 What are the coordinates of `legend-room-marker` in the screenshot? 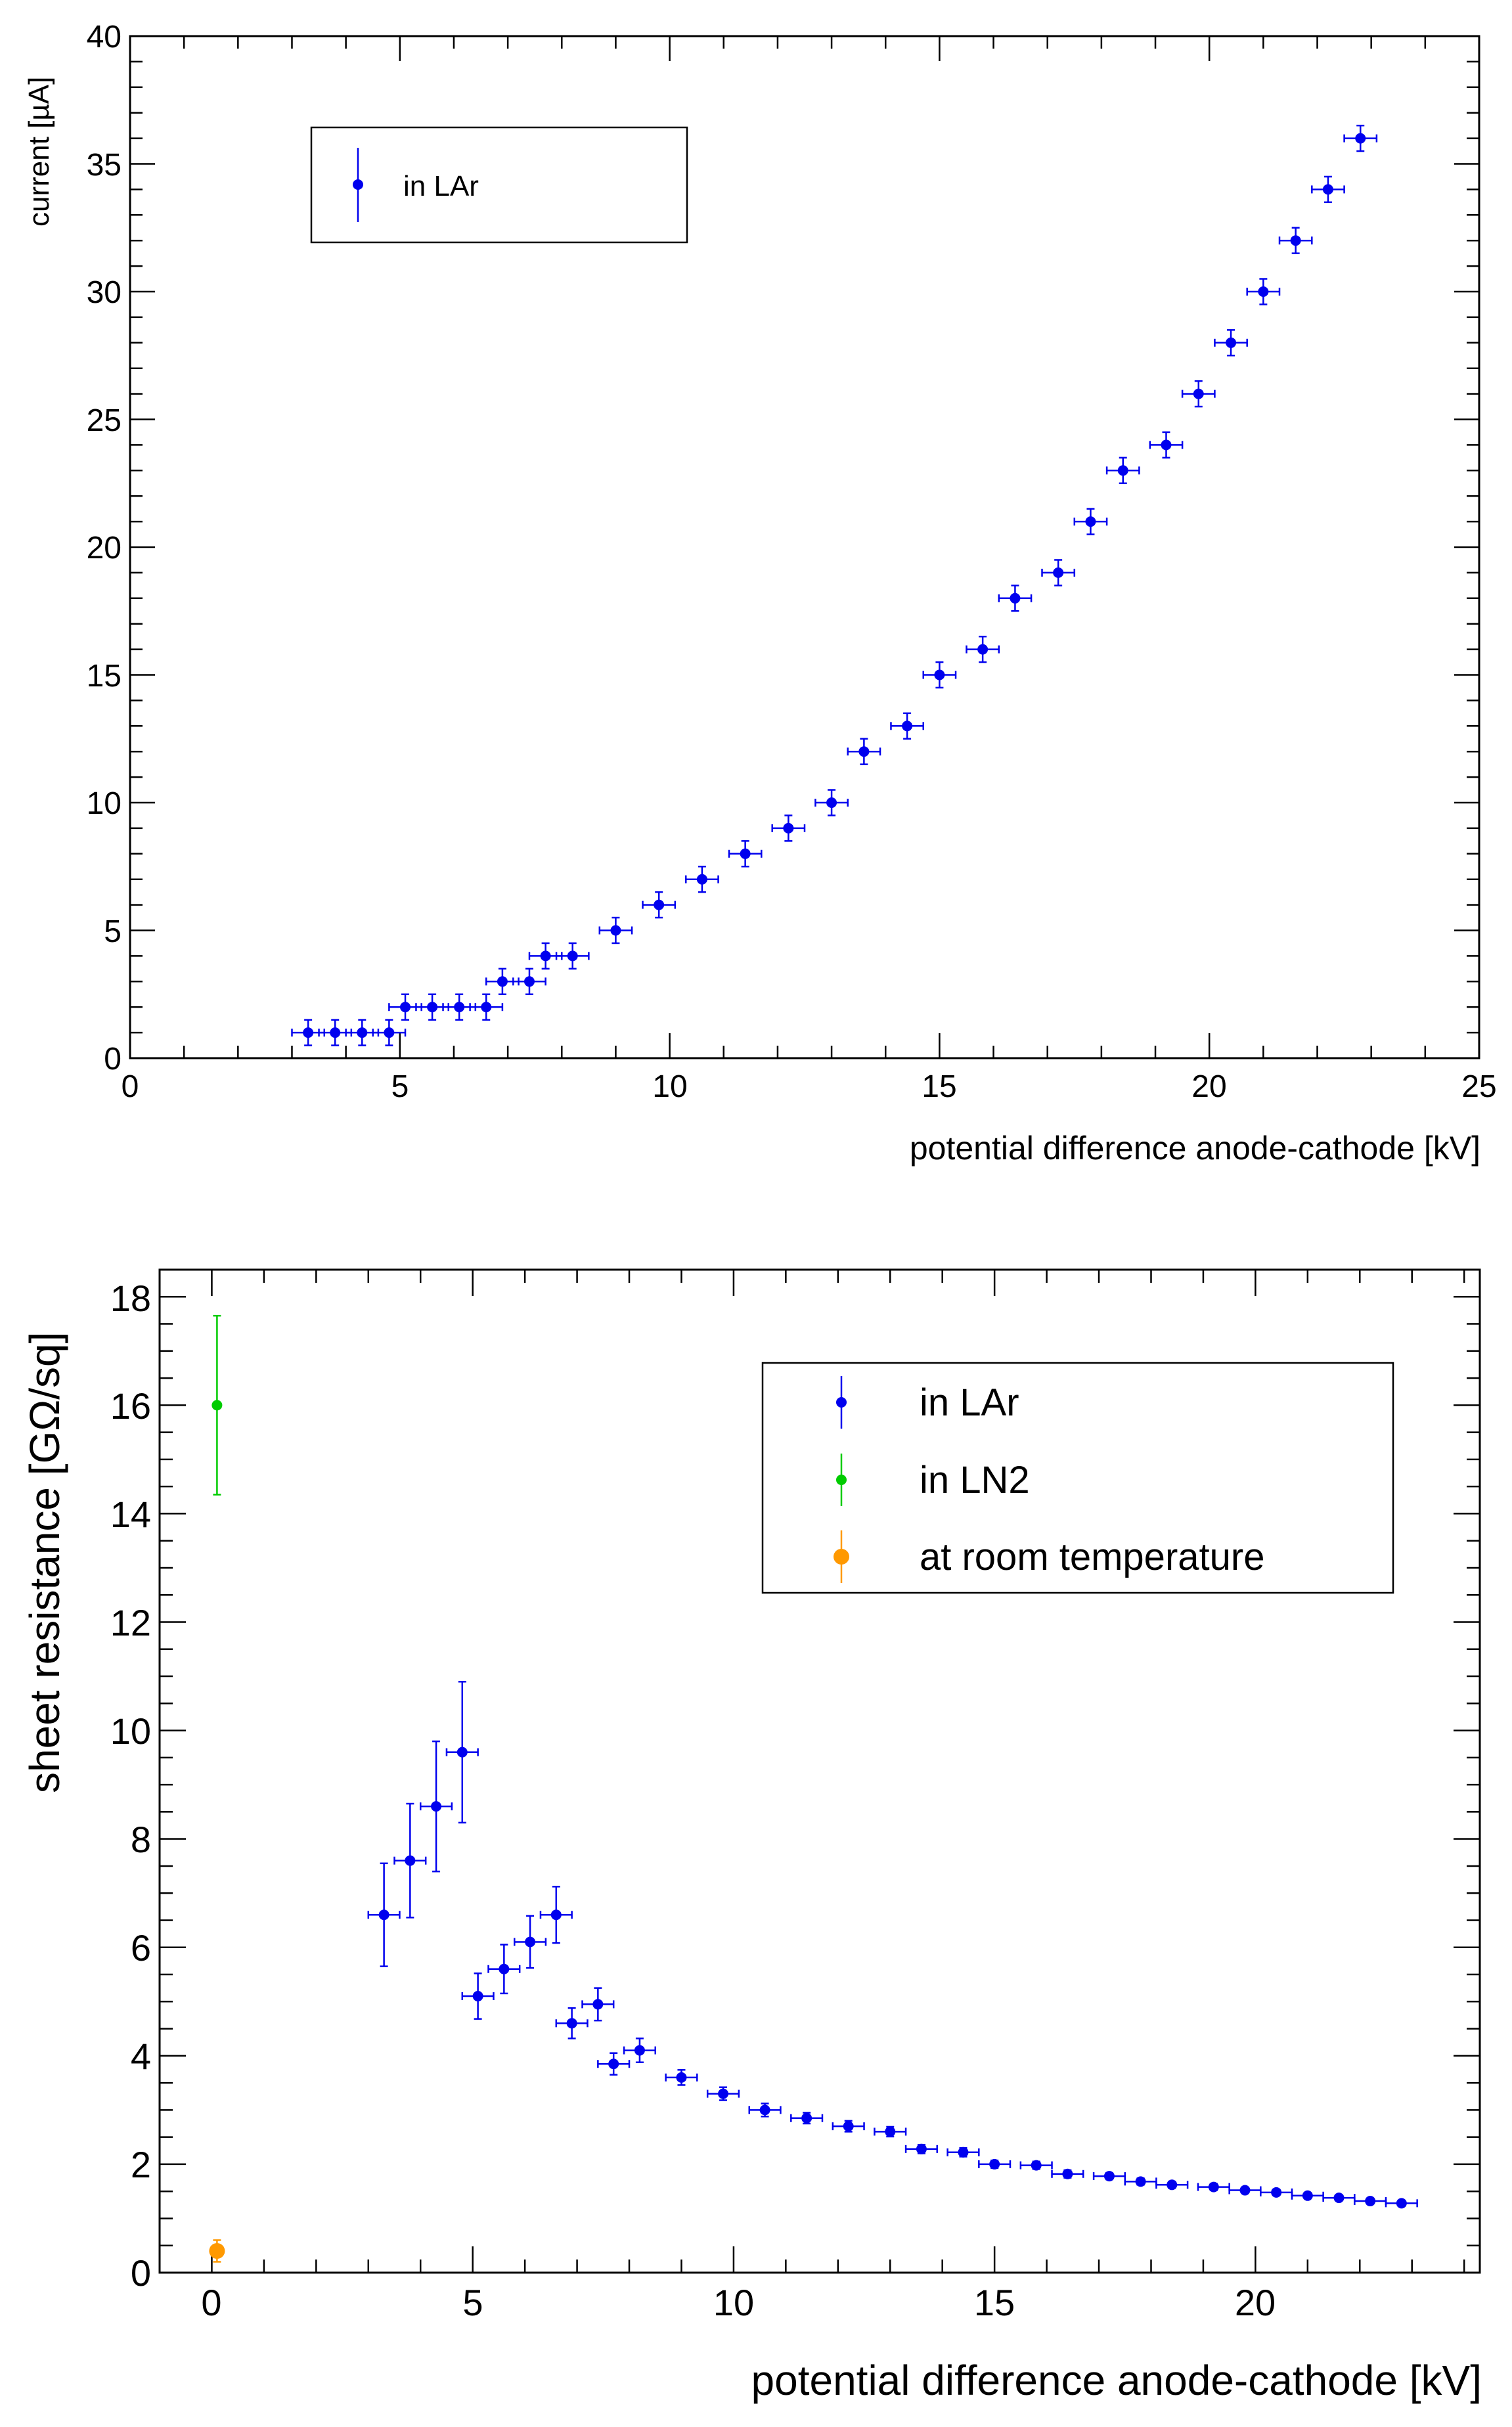 It's located at (841, 1557).